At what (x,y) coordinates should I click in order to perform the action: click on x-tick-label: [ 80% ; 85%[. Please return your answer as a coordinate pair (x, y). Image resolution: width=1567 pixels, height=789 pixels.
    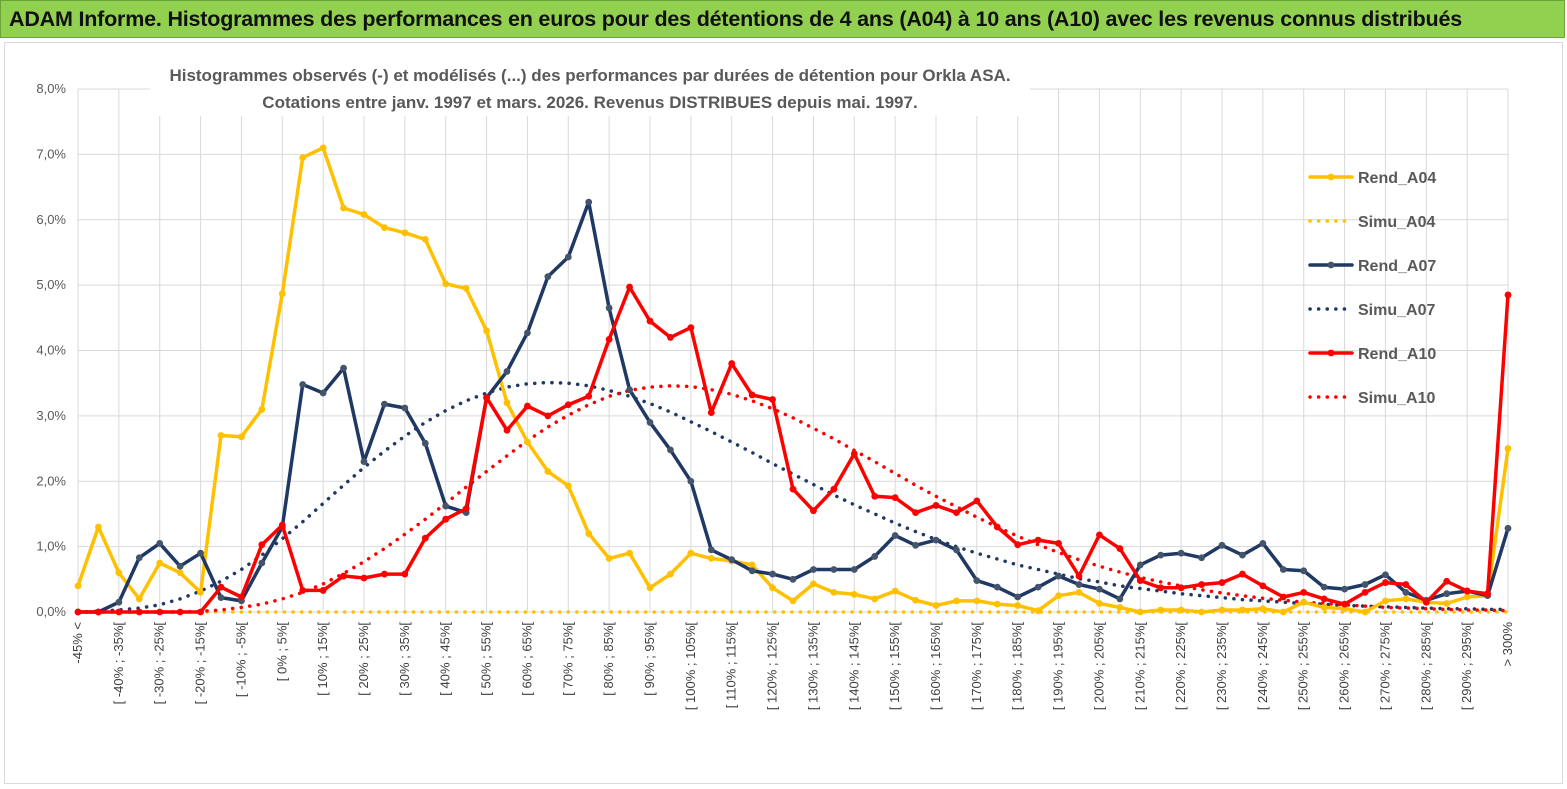
    Looking at the image, I should click on (608, 659).